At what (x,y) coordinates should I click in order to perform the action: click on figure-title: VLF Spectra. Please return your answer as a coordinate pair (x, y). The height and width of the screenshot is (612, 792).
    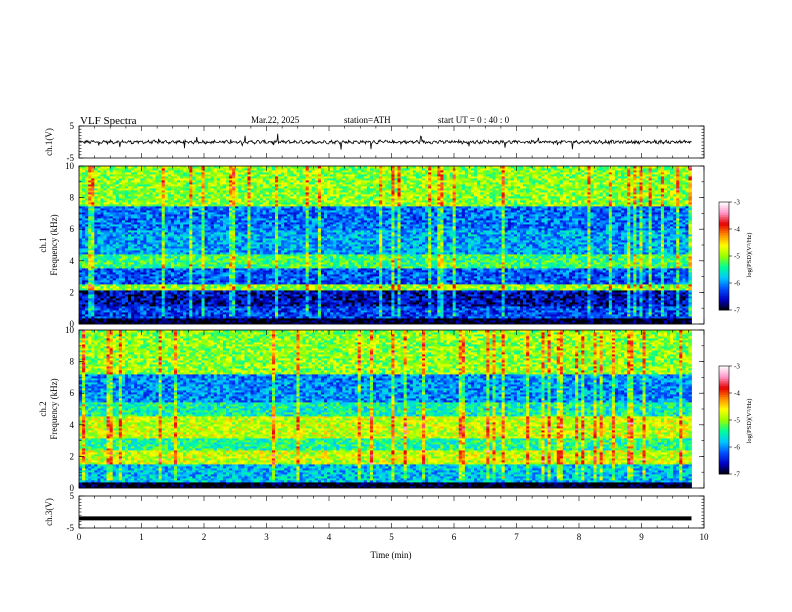
    Looking at the image, I should click on (108, 121).